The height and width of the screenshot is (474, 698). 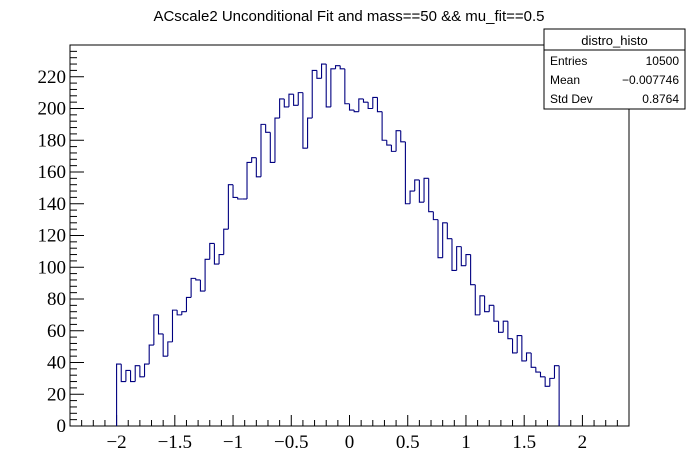 What do you see at coordinates (52, 236) in the screenshot?
I see `y-tick-label: 120` at bounding box center [52, 236].